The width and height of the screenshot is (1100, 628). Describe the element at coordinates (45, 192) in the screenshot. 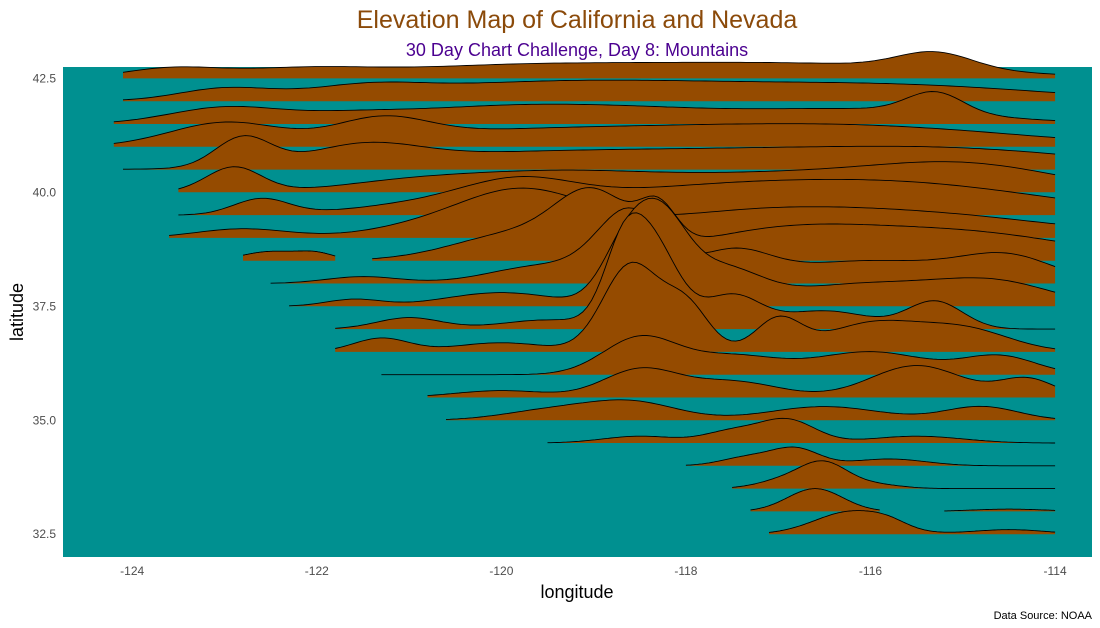

I see `y-tick-label: 40.0` at that location.